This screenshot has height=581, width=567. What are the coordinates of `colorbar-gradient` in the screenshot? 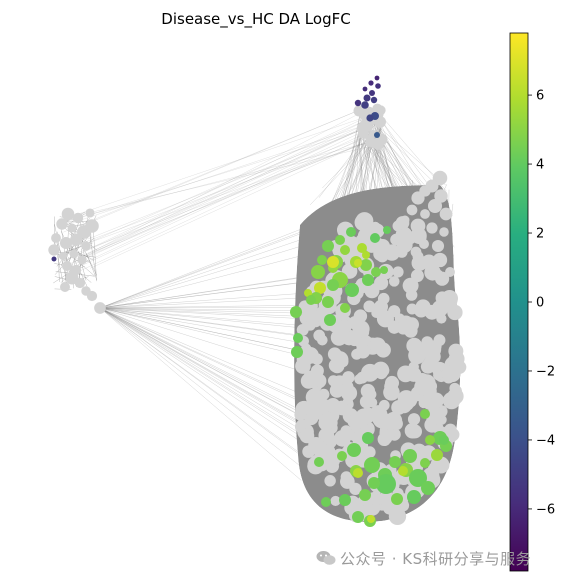 It's located at (519, 302).